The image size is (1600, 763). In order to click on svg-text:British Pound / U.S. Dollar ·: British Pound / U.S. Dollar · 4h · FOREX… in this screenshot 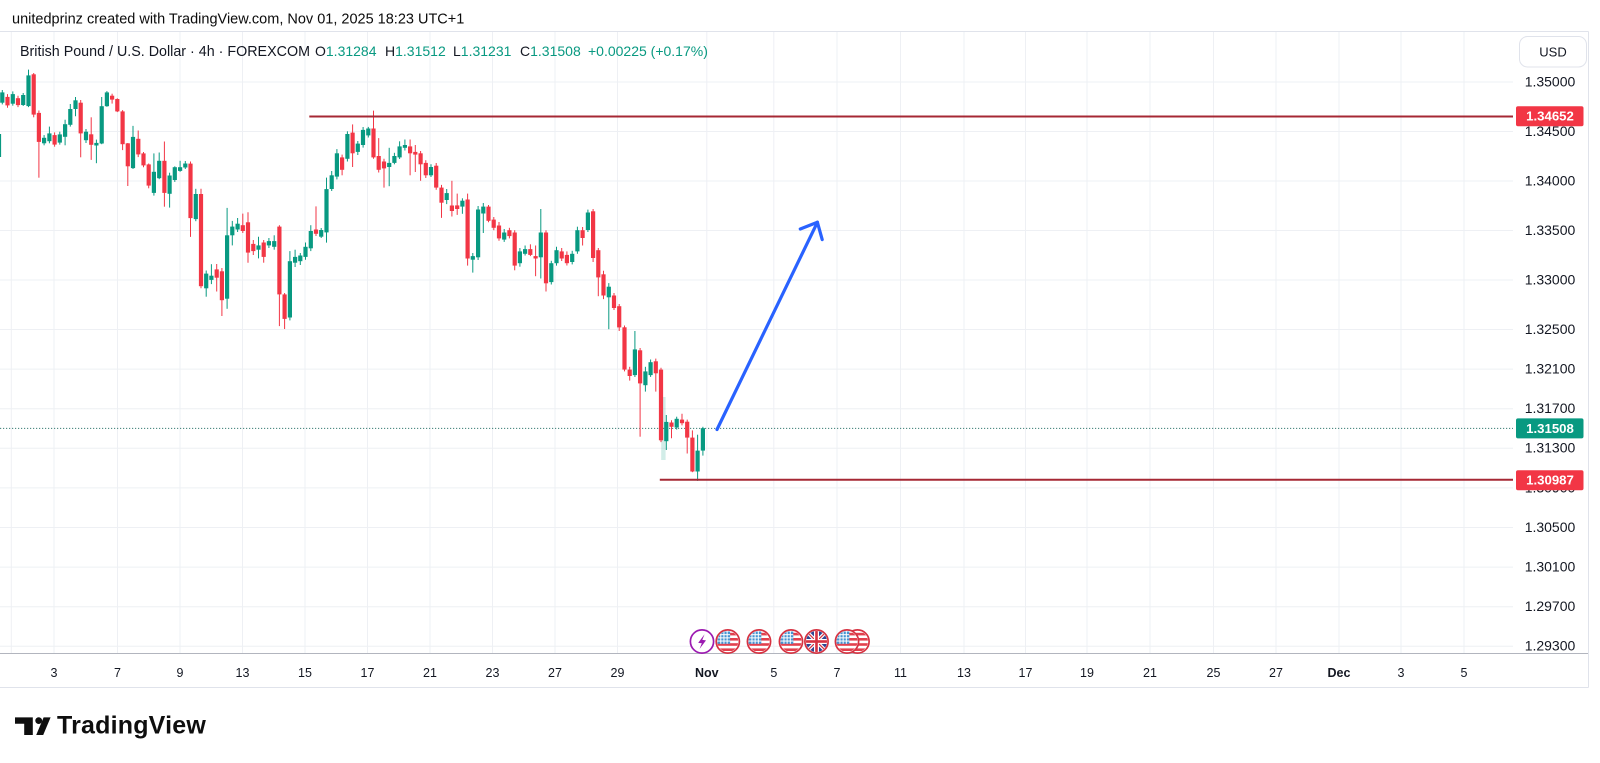, I will do `click(165, 52)`.